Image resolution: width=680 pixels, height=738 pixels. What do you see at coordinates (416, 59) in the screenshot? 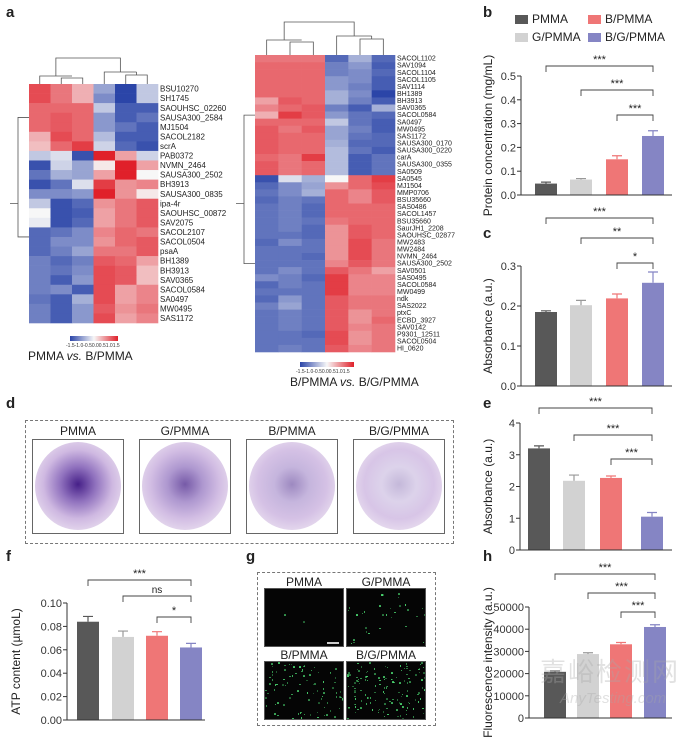
I see `heatmap-row-label: SACOL1102` at bounding box center [416, 59].